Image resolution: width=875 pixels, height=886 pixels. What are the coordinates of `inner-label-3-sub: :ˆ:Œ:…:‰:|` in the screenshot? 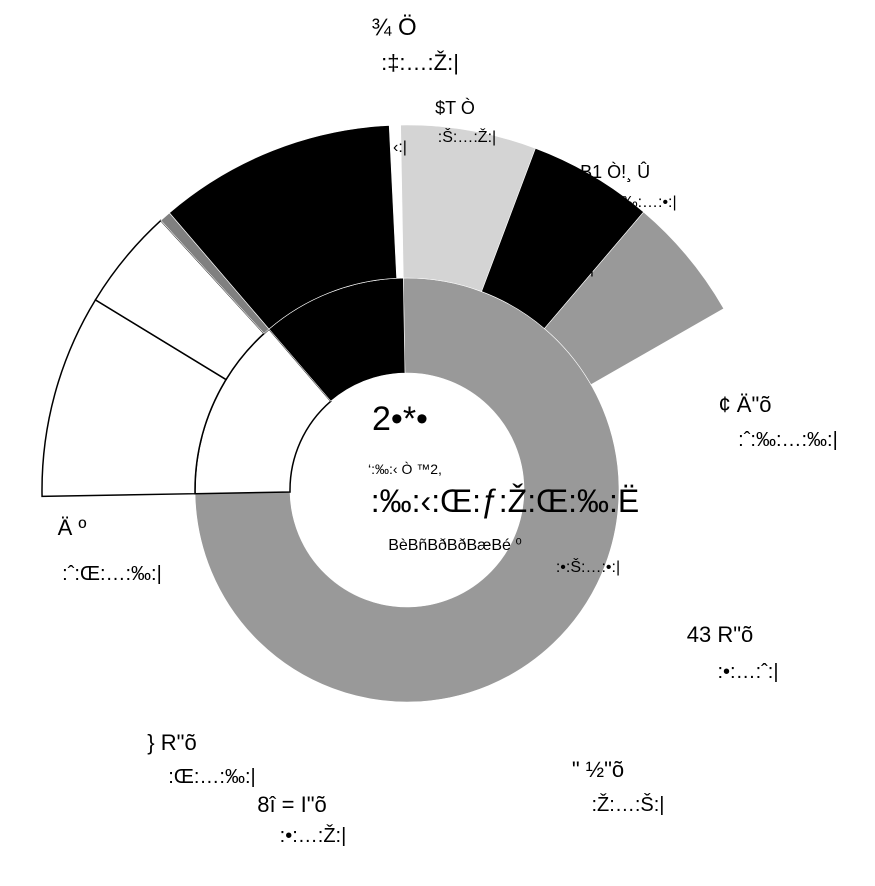 It's located at (112, 574).